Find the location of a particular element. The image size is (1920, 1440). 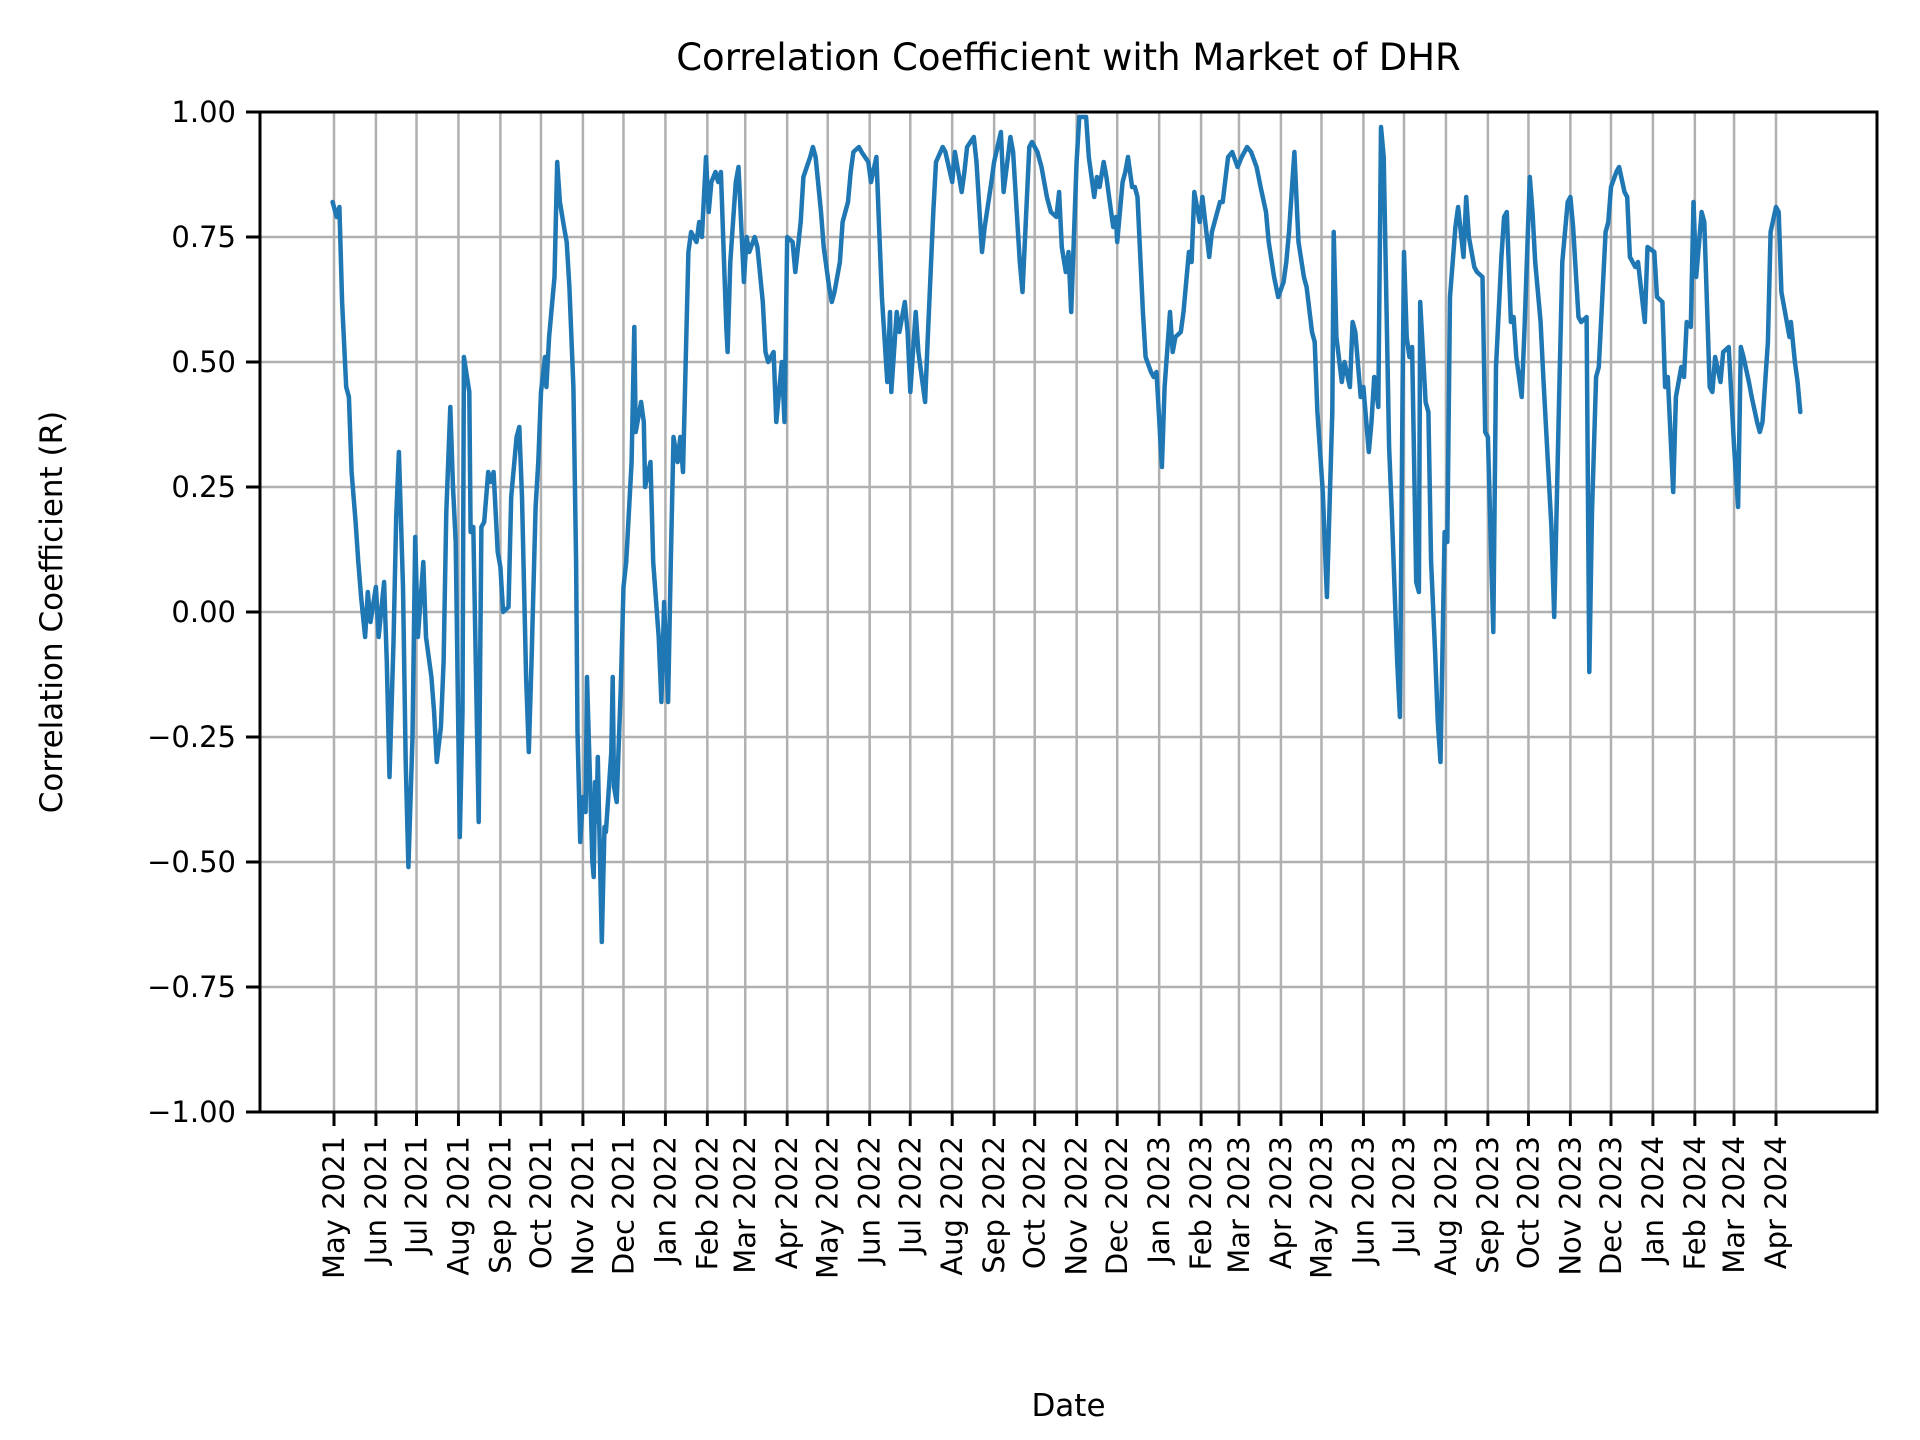

y-tick-label: −0.75 is located at coordinates (191, 987).